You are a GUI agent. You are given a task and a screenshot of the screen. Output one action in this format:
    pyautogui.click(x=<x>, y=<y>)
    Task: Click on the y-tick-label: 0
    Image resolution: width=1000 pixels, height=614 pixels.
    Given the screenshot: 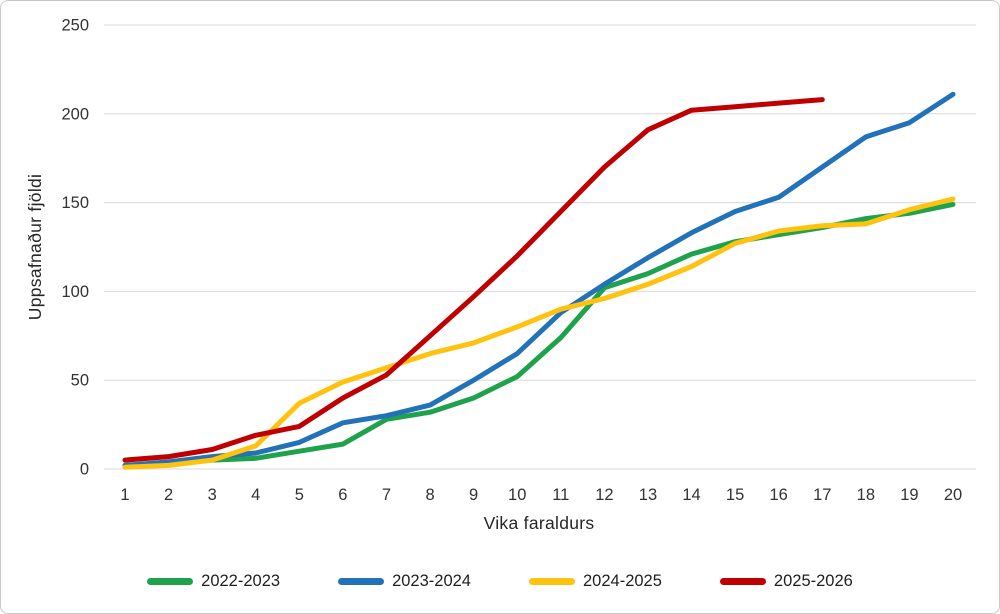 What is the action you would take?
    pyautogui.click(x=84, y=470)
    